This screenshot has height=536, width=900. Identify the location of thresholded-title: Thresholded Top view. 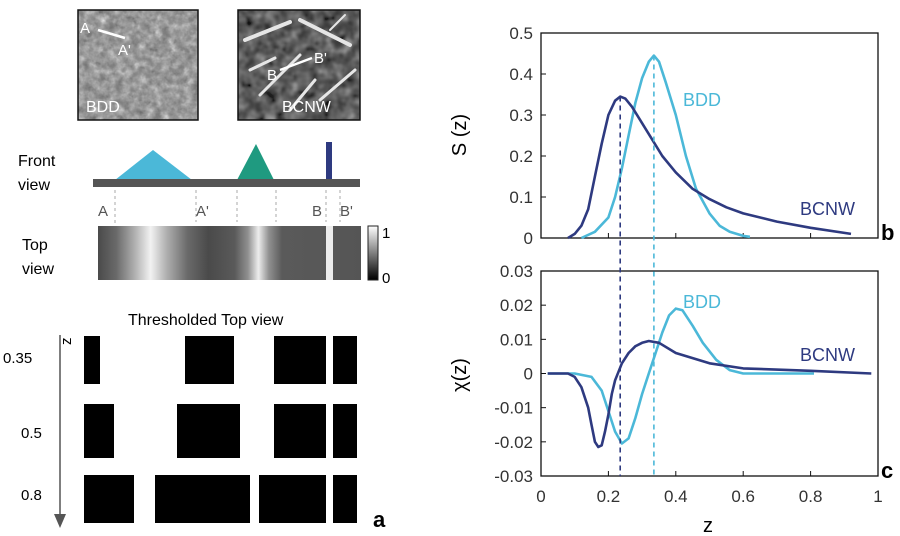
(206, 320).